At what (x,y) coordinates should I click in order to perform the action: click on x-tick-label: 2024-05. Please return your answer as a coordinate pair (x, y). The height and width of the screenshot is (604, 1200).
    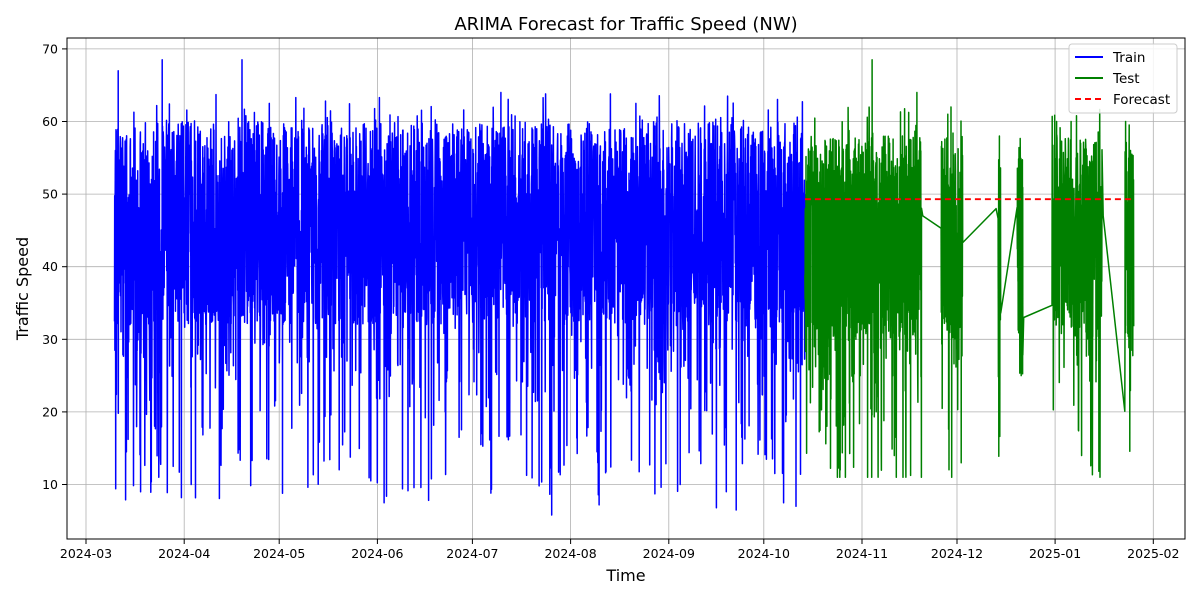
    Looking at the image, I should click on (279, 553).